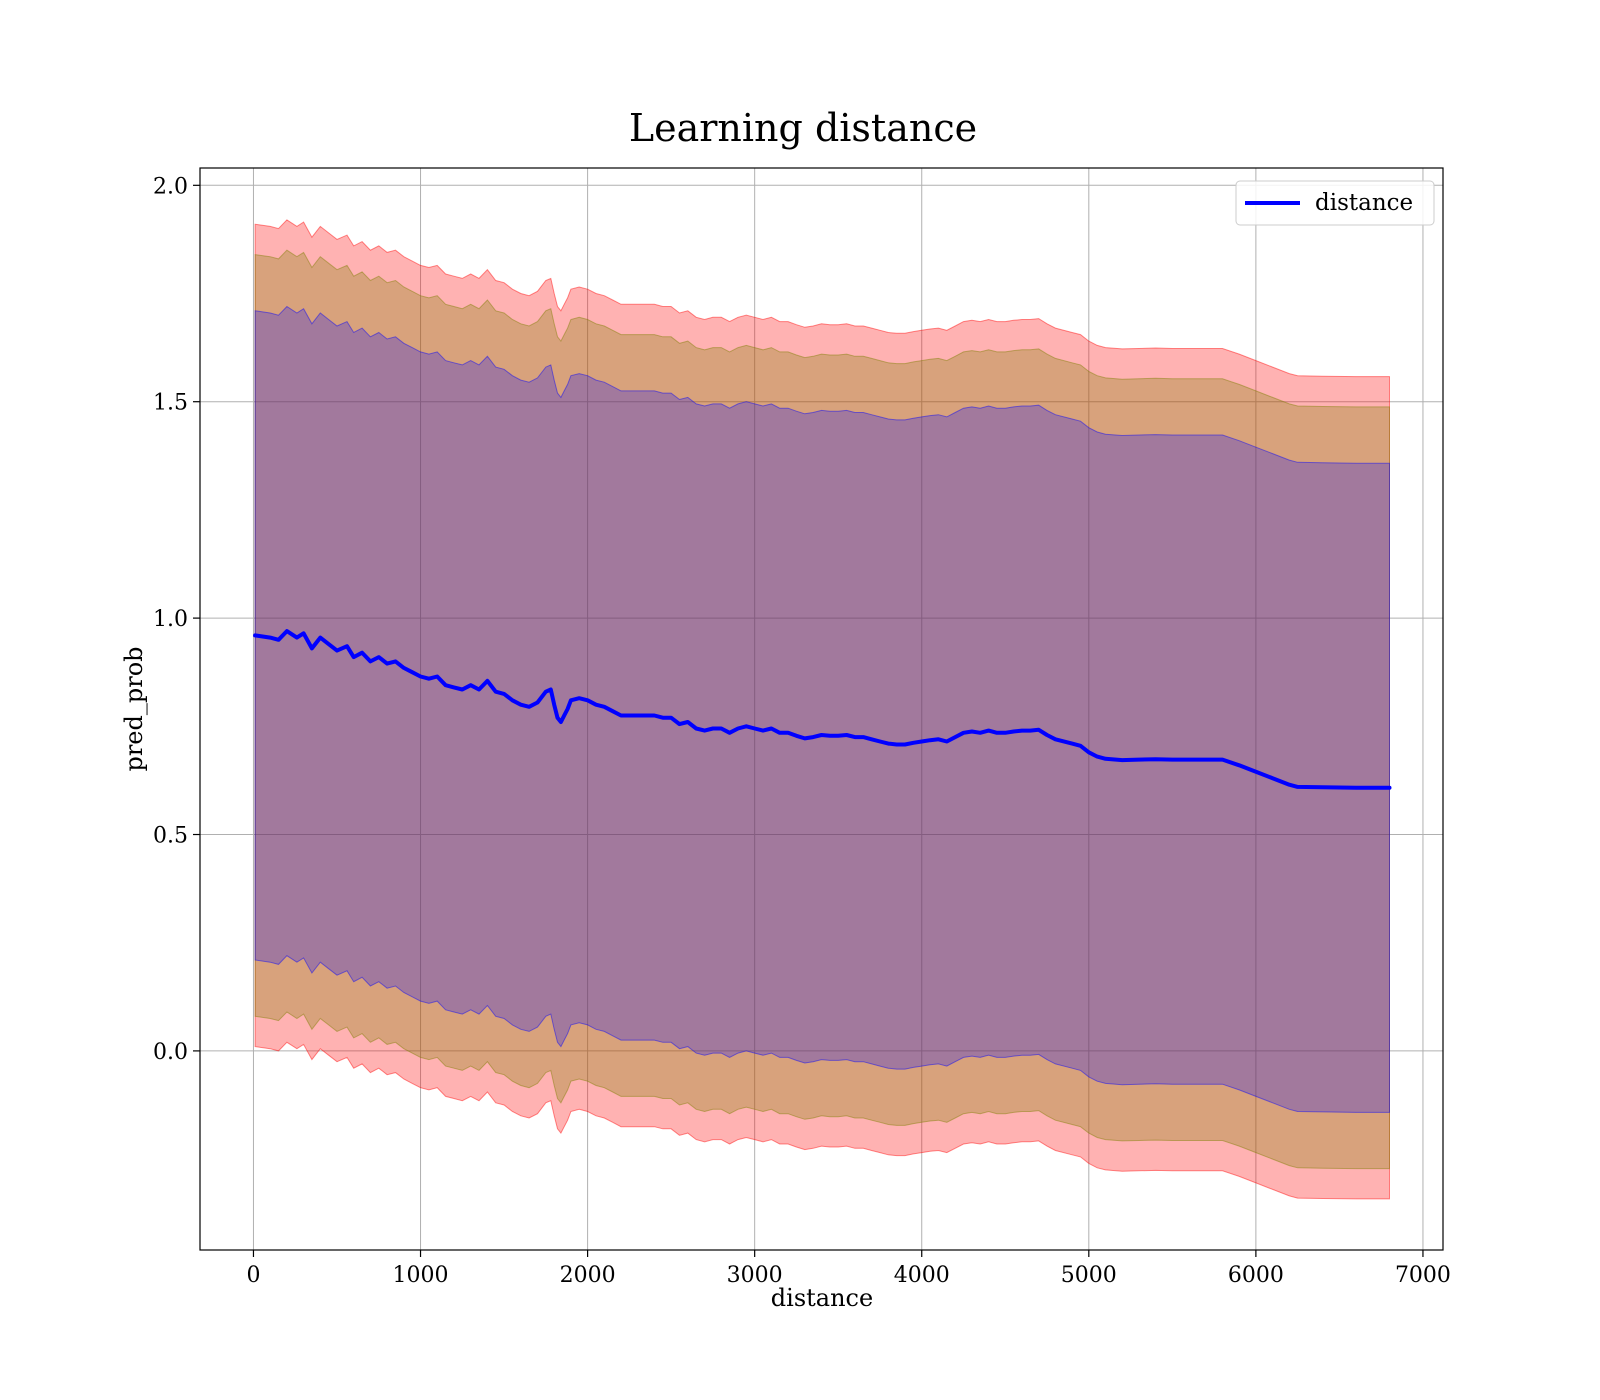 The height and width of the screenshot is (1400, 1600). What do you see at coordinates (170, 1052) in the screenshot?
I see `y-tick-label: 0.0` at bounding box center [170, 1052].